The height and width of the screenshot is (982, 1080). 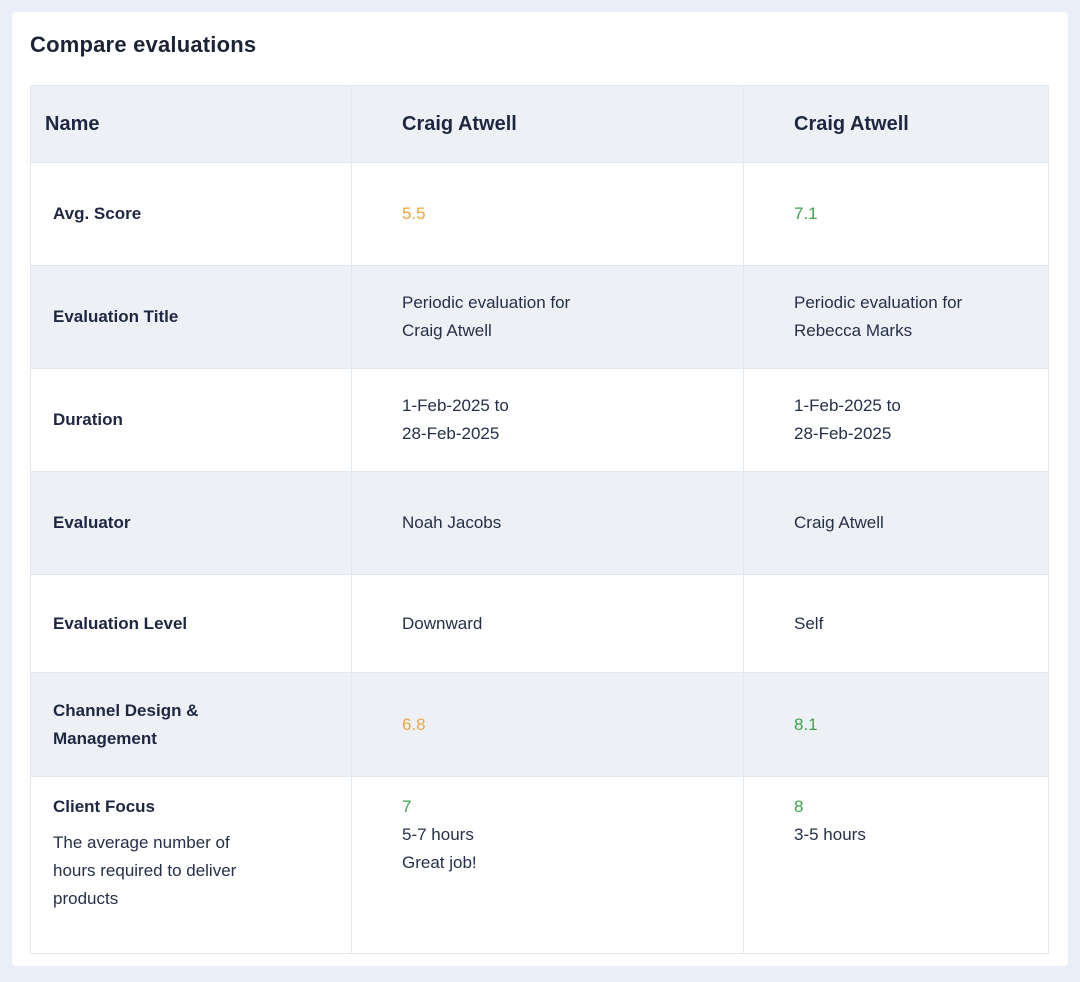 What do you see at coordinates (799, 806) in the screenshot?
I see `score-value: 8` at bounding box center [799, 806].